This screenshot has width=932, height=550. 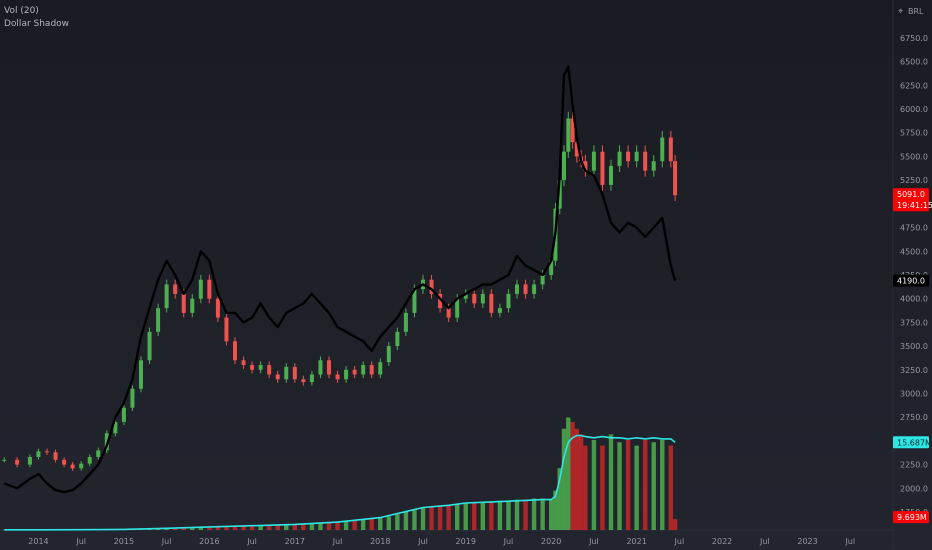 I want to click on volume-badge-text: 9.693M, so click(x=912, y=517).